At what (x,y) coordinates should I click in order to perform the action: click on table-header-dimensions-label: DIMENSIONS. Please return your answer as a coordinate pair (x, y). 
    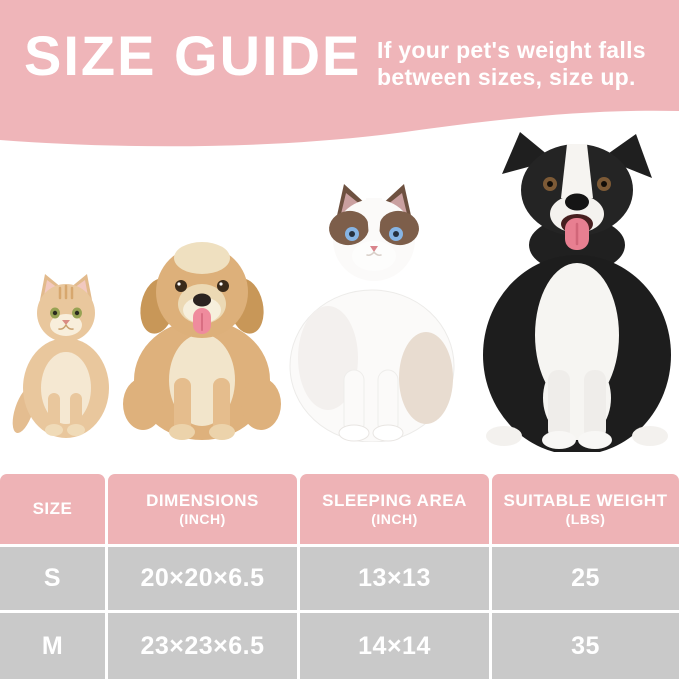
    Looking at the image, I should click on (202, 500).